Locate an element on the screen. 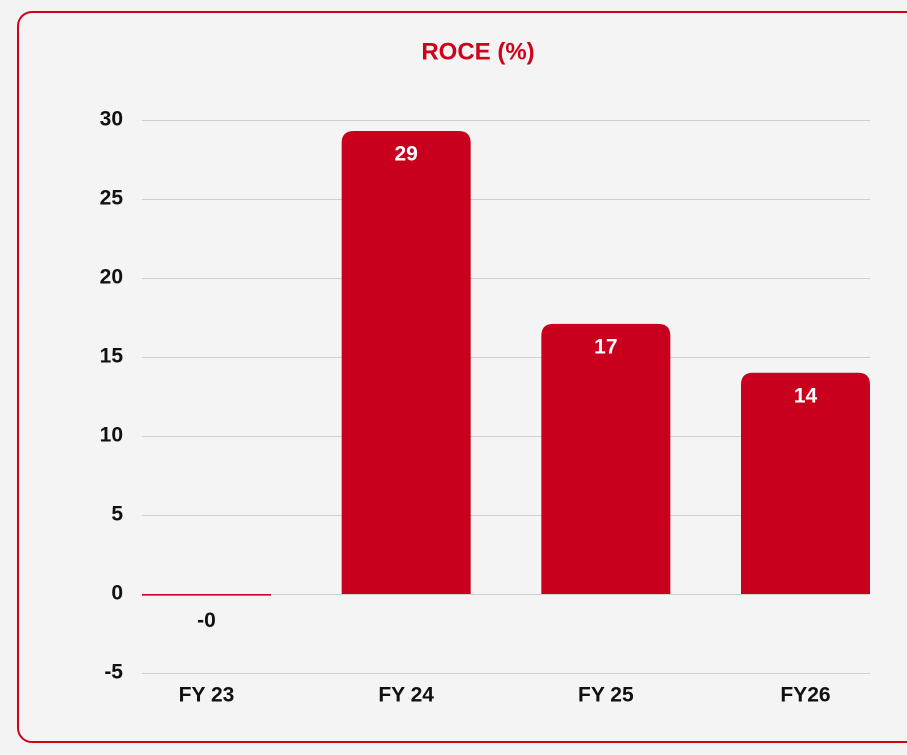 This screenshot has height=755, width=907. chart-title: ROCE (%) is located at coordinates (477, 51).